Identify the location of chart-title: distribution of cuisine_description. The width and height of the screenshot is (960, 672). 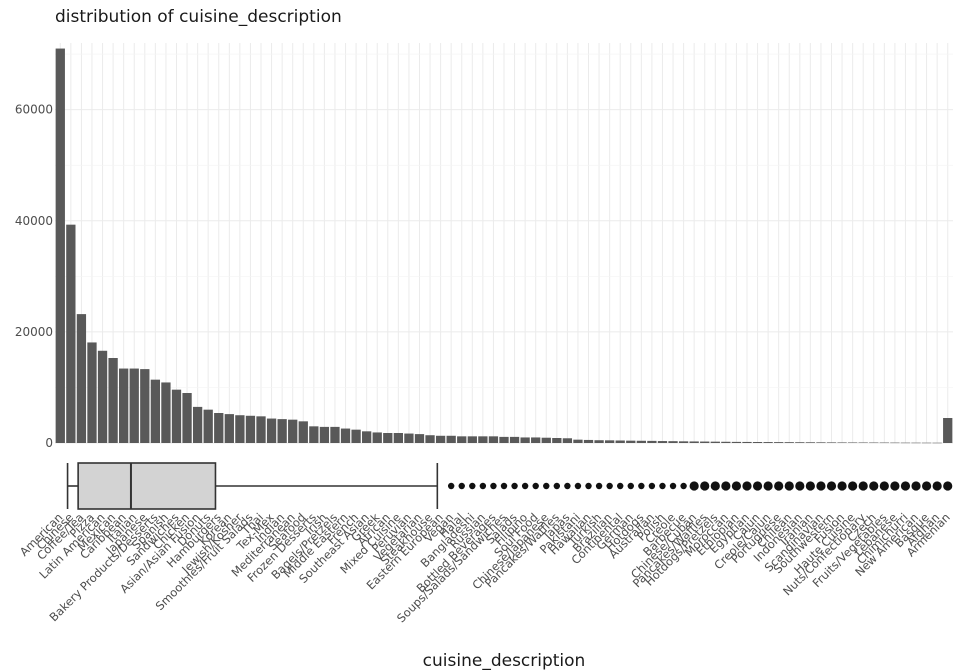
(198, 17).